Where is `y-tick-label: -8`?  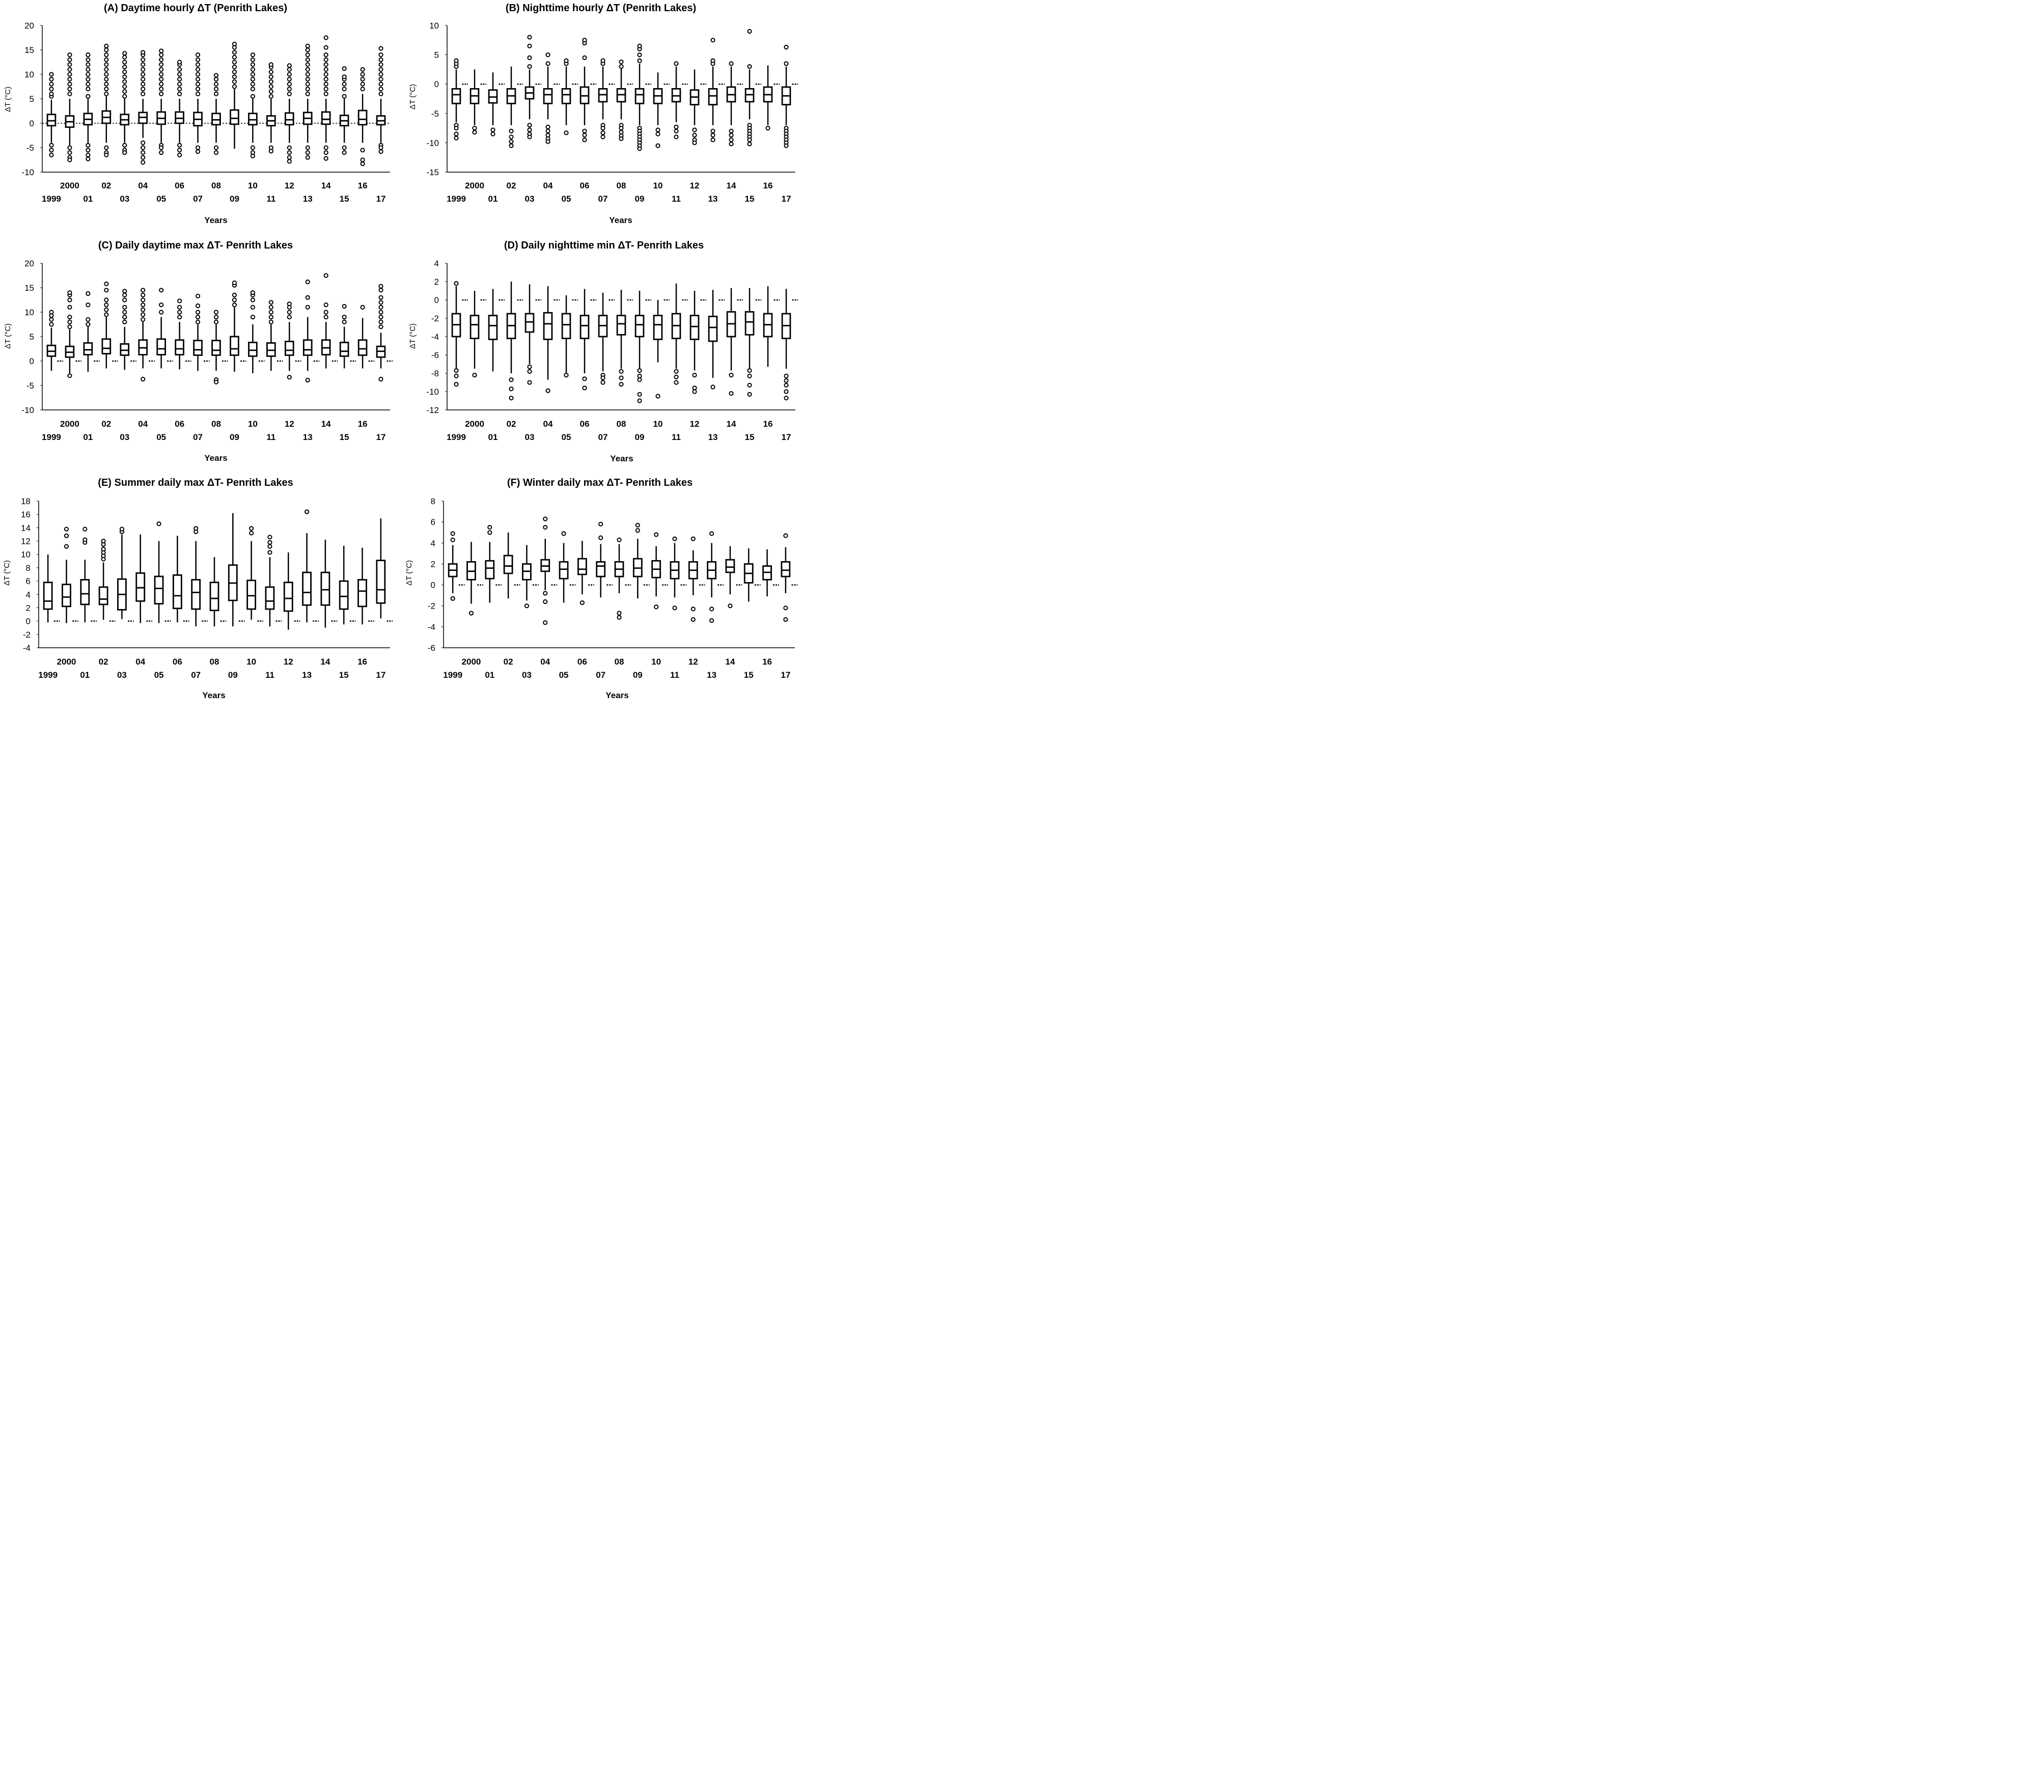 y-tick-label: -8 is located at coordinates (435, 374).